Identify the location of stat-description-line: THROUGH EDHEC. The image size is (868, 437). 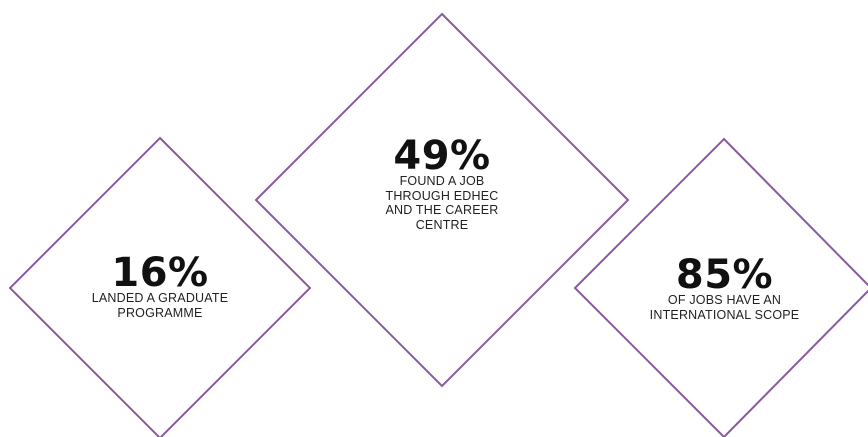
(442, 195).